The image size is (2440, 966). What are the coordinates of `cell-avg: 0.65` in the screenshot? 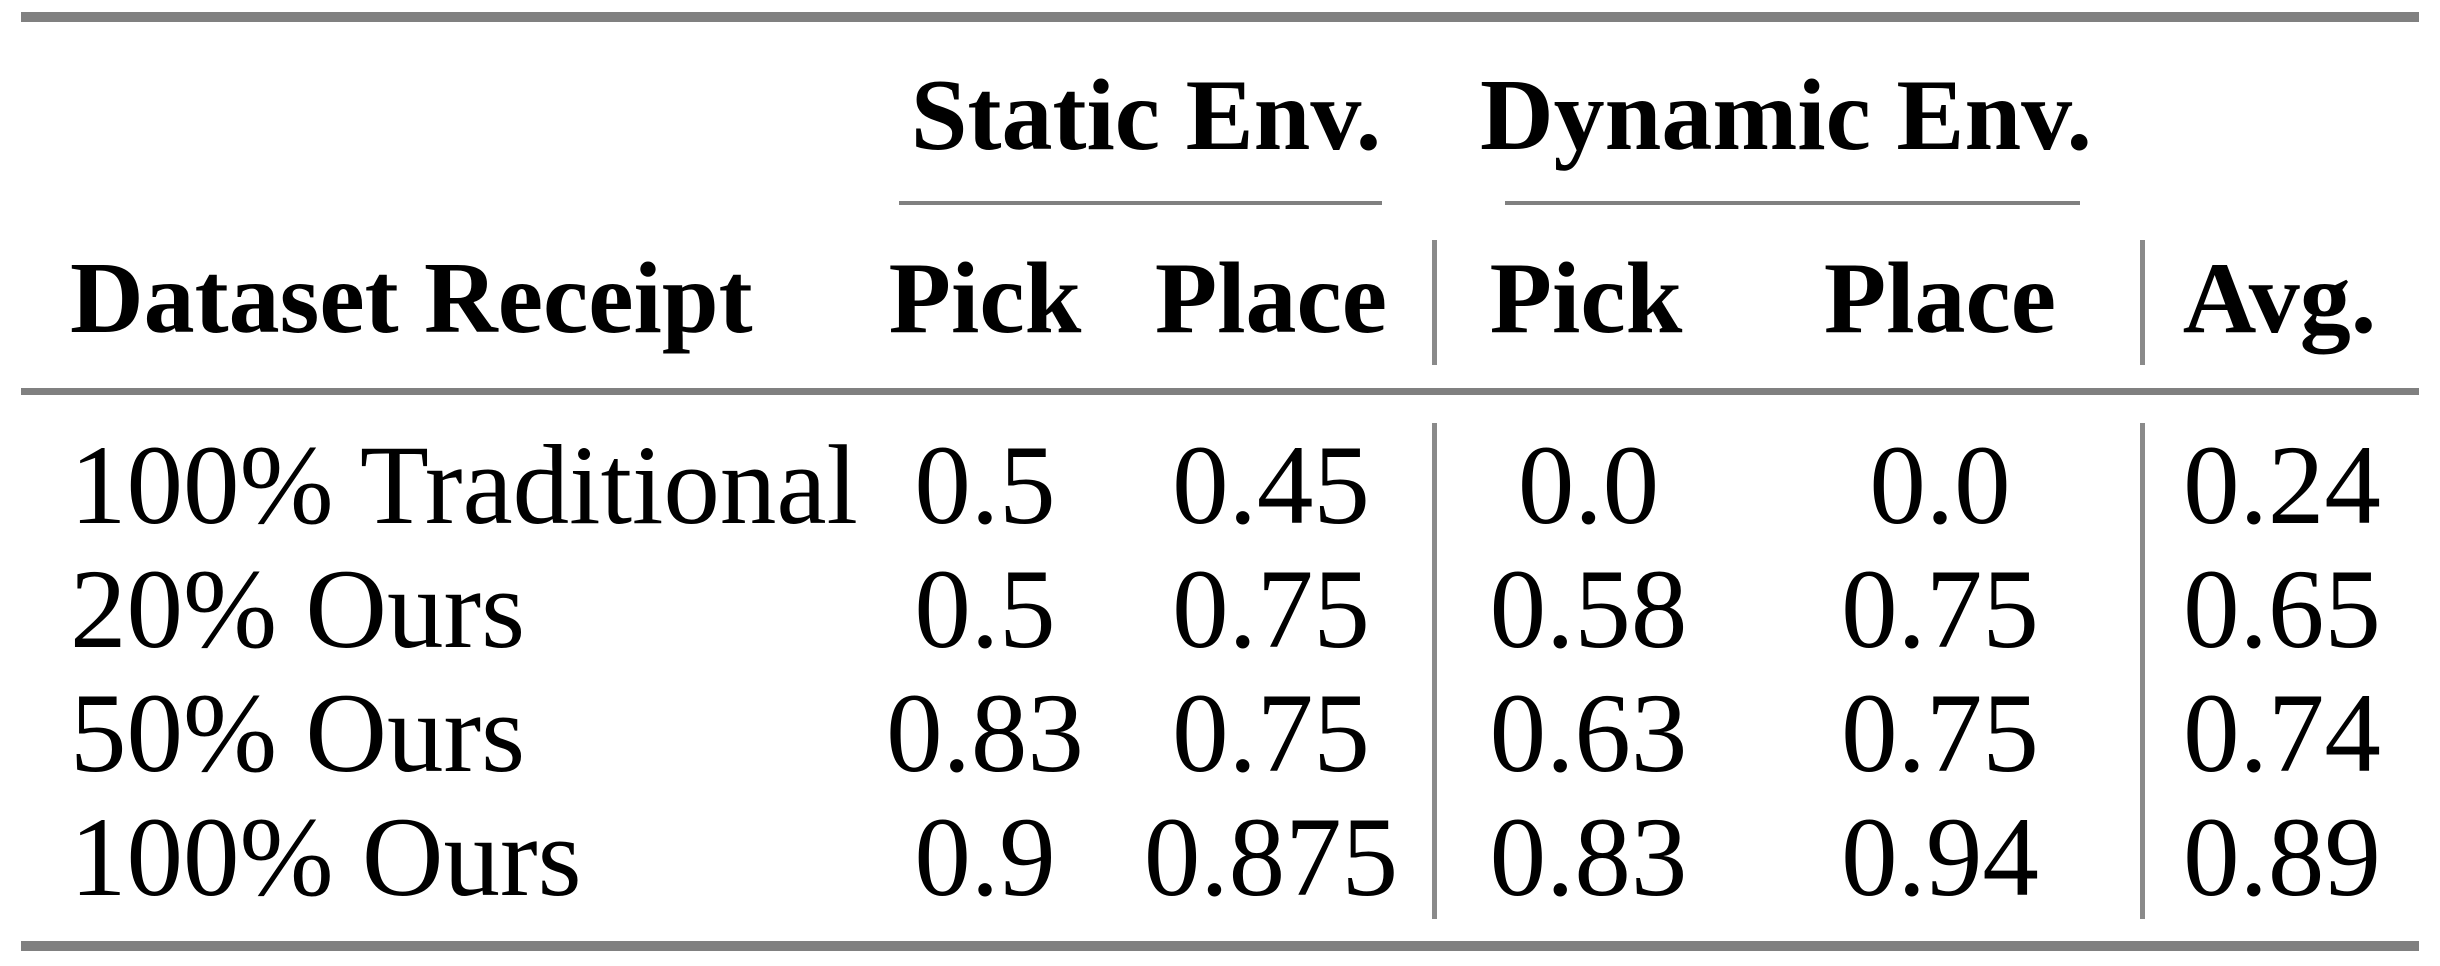 It's located at (2279, 609).